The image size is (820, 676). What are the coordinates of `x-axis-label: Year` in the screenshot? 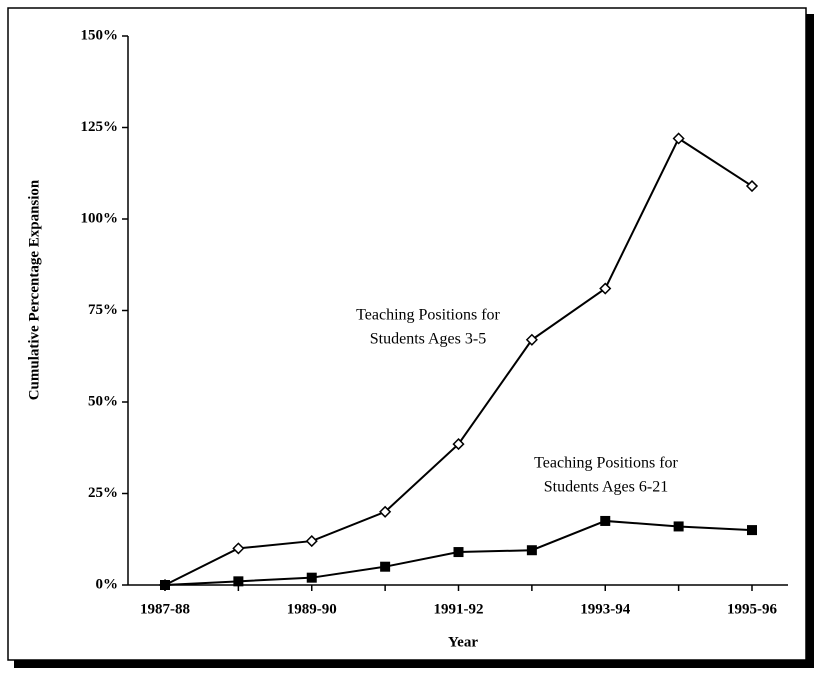 It's located at (463, 642).